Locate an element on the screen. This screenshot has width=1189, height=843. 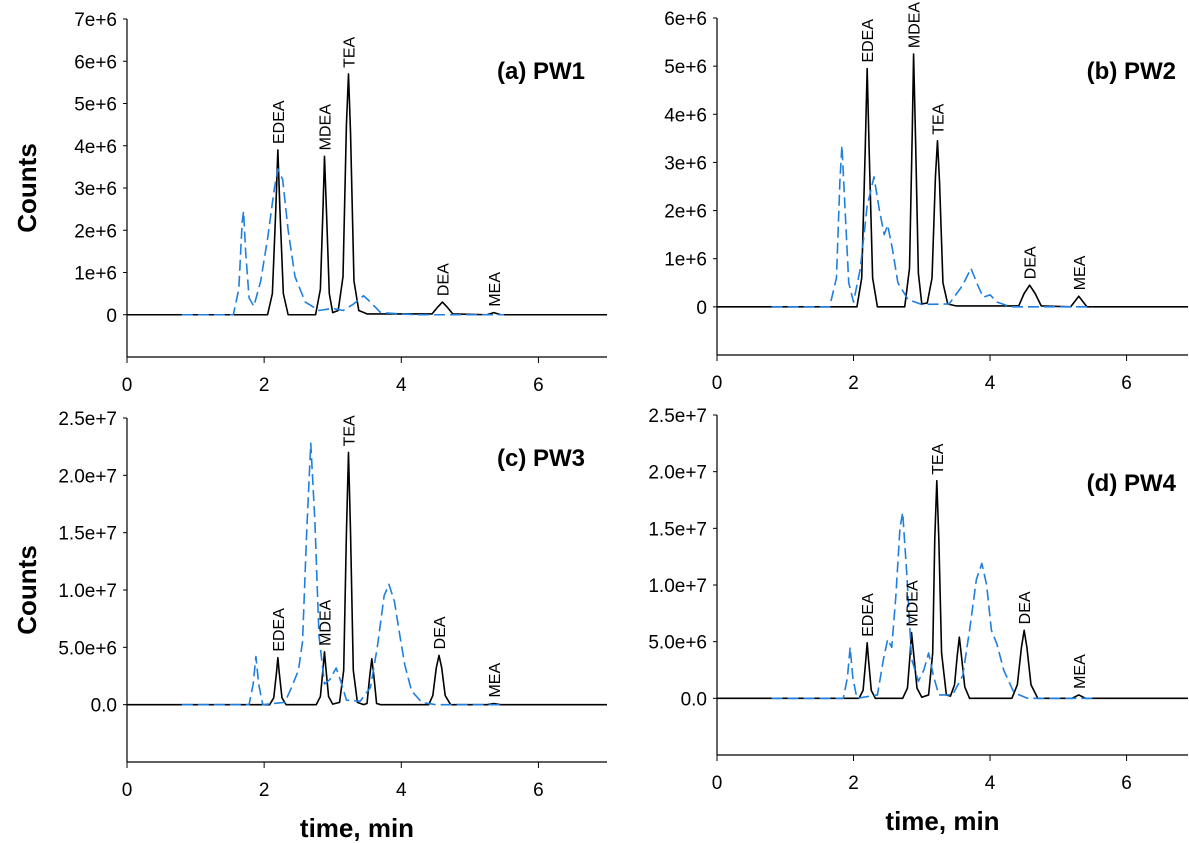
y-tick-label: 7e+6 is located at coordinates (95, 20).